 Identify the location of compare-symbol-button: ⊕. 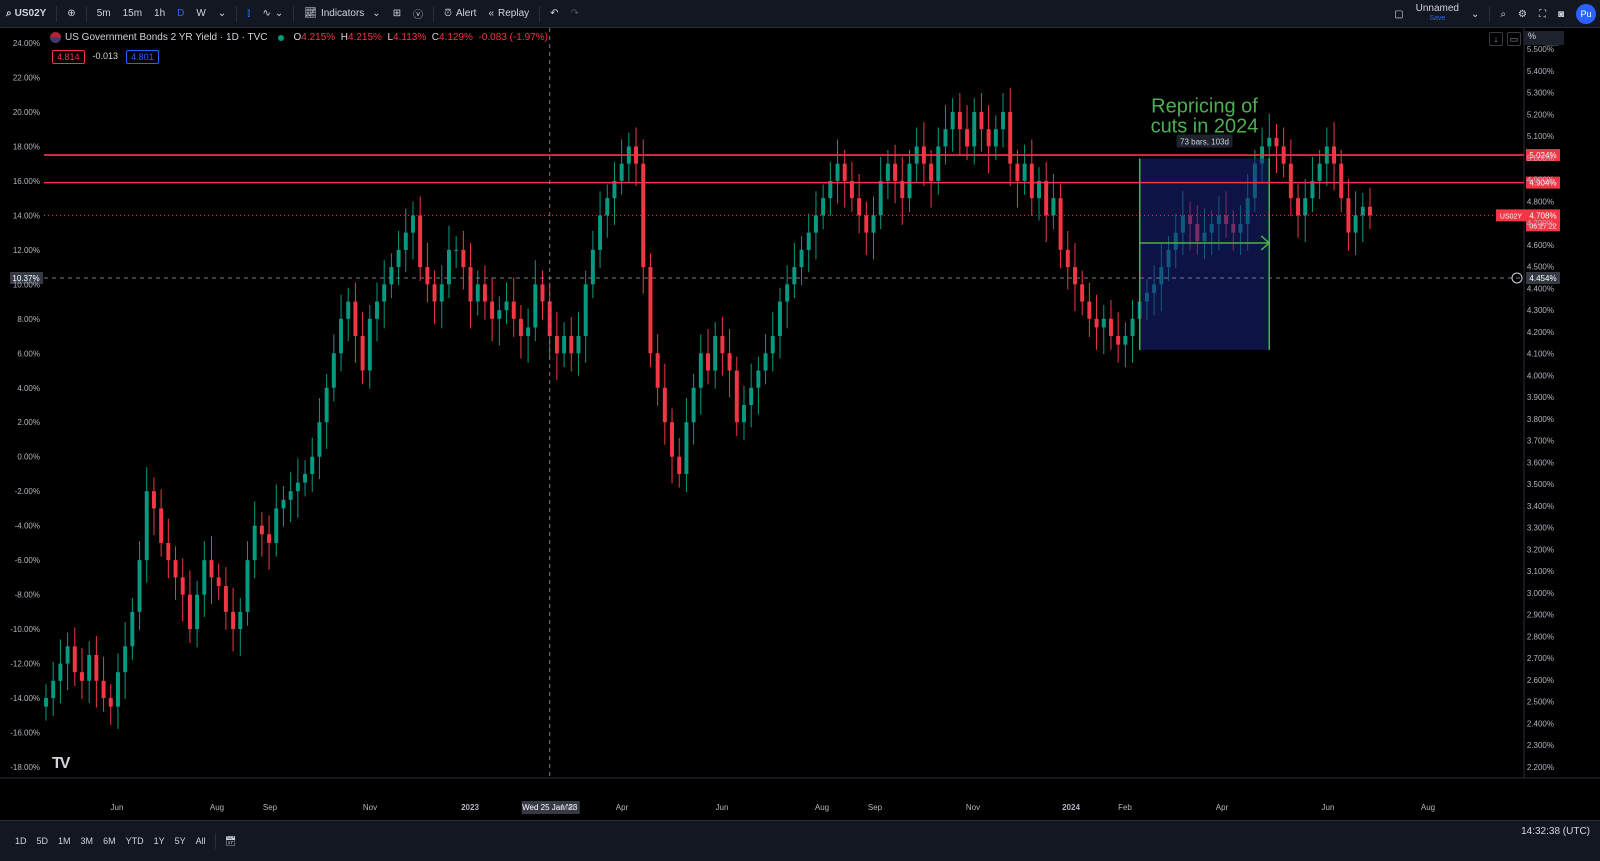
(71, 14).